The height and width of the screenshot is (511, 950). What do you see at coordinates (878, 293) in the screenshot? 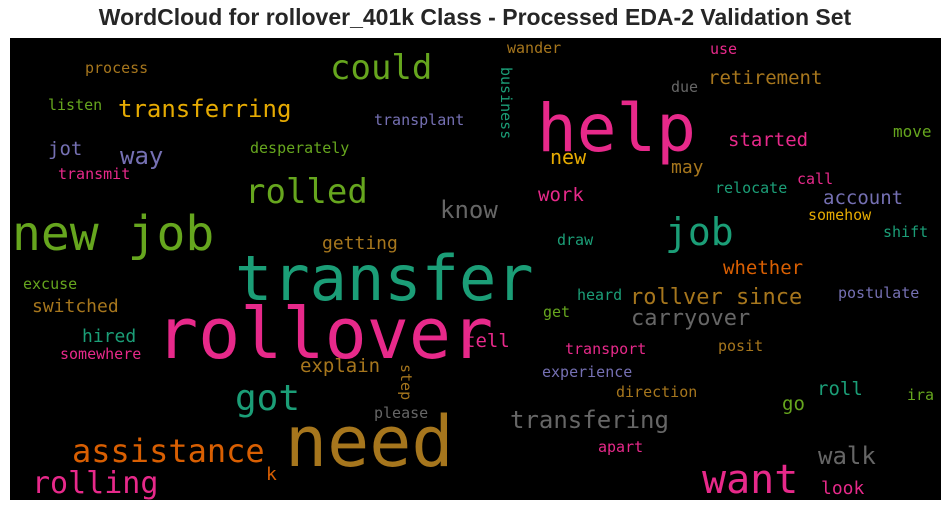
I see `word-postulate: postulate` at bounding box center [878, 293].